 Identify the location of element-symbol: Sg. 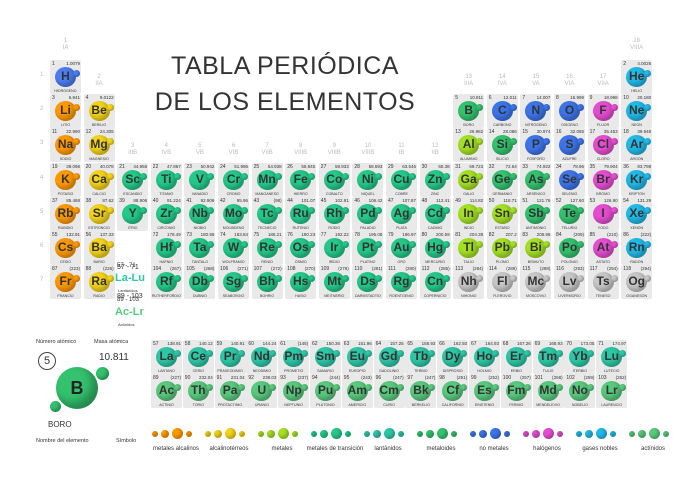
(233, 281).